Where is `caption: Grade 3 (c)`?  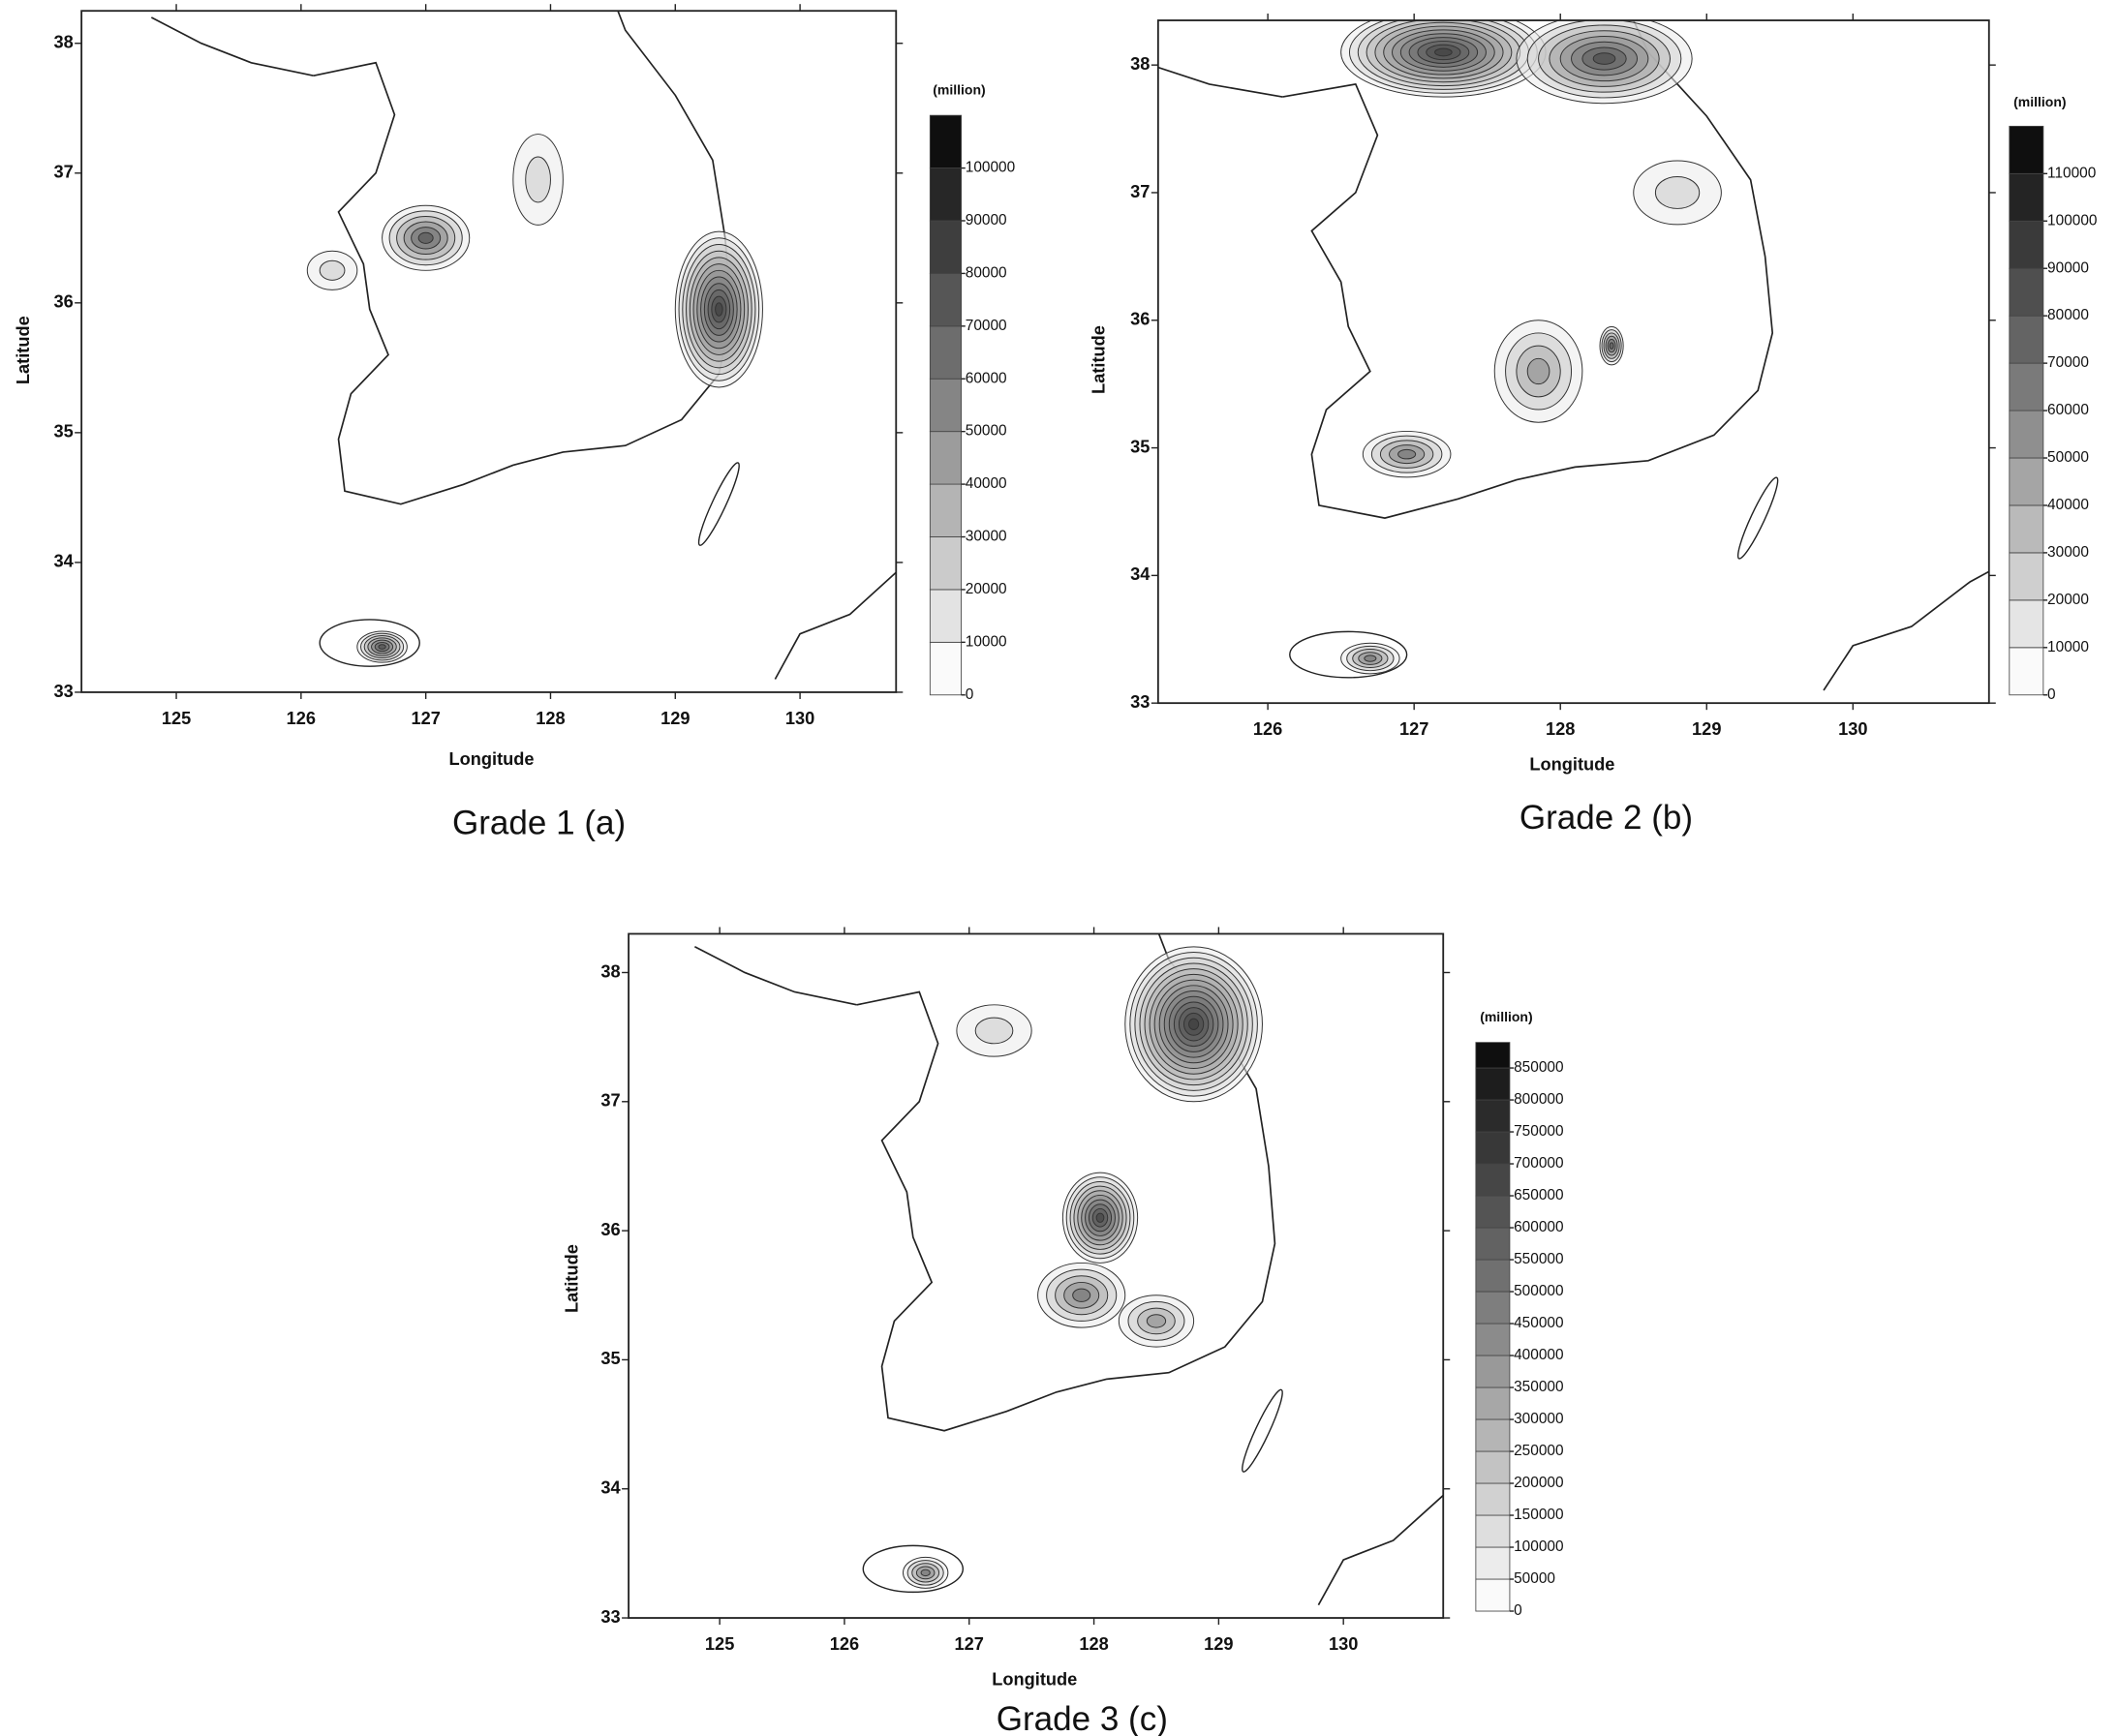 caption: Grade 3 (c) is located at coordinates (1083, 1718).